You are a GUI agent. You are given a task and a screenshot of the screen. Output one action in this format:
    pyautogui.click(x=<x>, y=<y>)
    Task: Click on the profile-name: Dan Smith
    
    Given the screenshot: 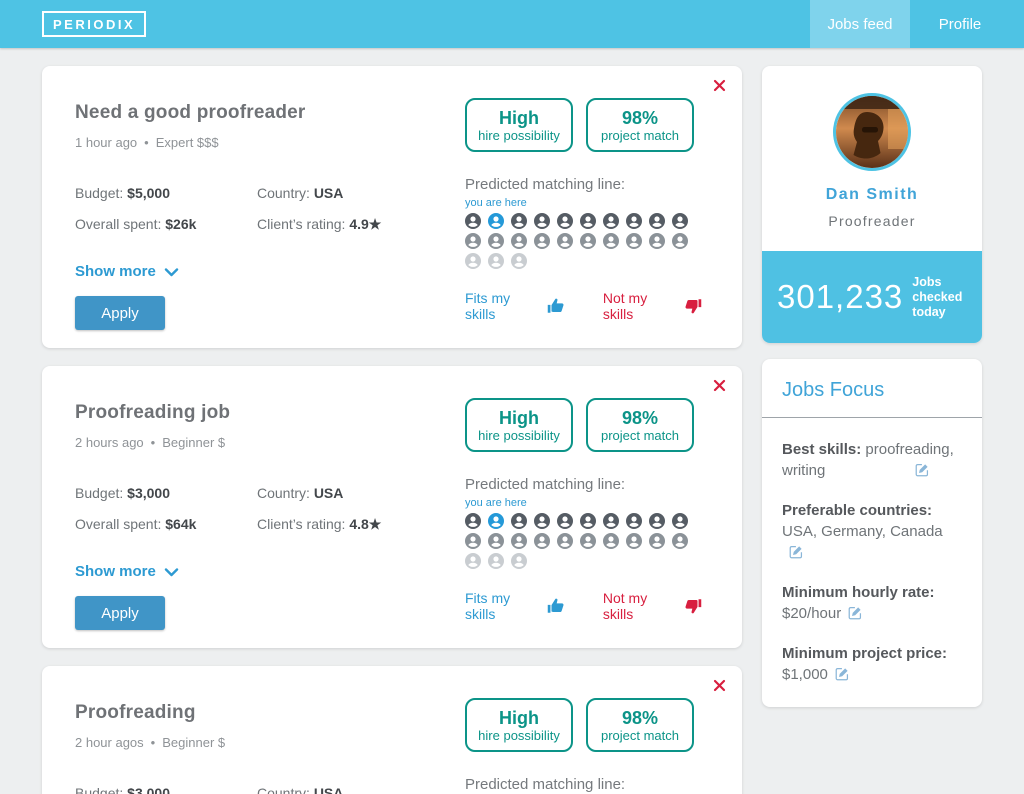 What is the action you would take?
    pyautogui.click(x=872, y=194)
    